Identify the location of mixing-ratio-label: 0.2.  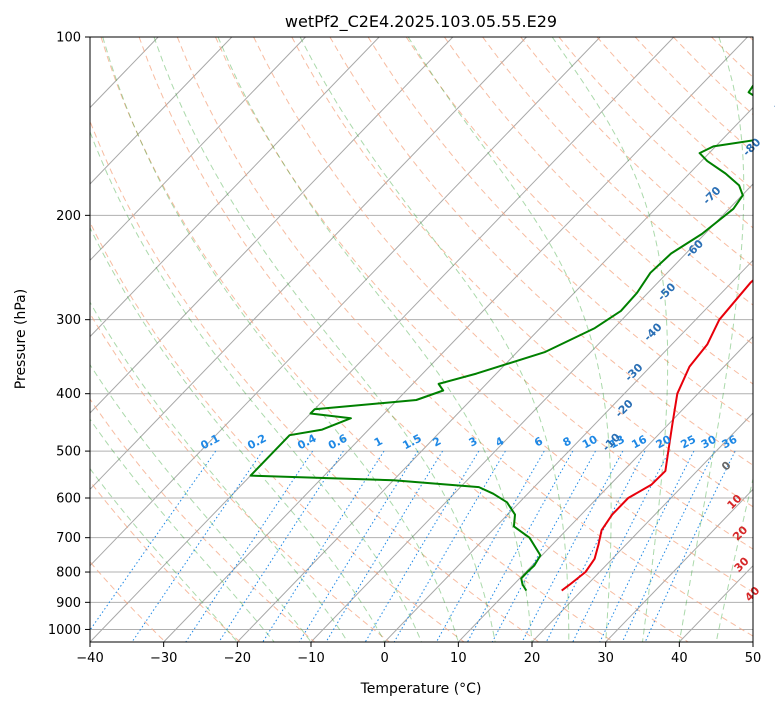
(256, 442).